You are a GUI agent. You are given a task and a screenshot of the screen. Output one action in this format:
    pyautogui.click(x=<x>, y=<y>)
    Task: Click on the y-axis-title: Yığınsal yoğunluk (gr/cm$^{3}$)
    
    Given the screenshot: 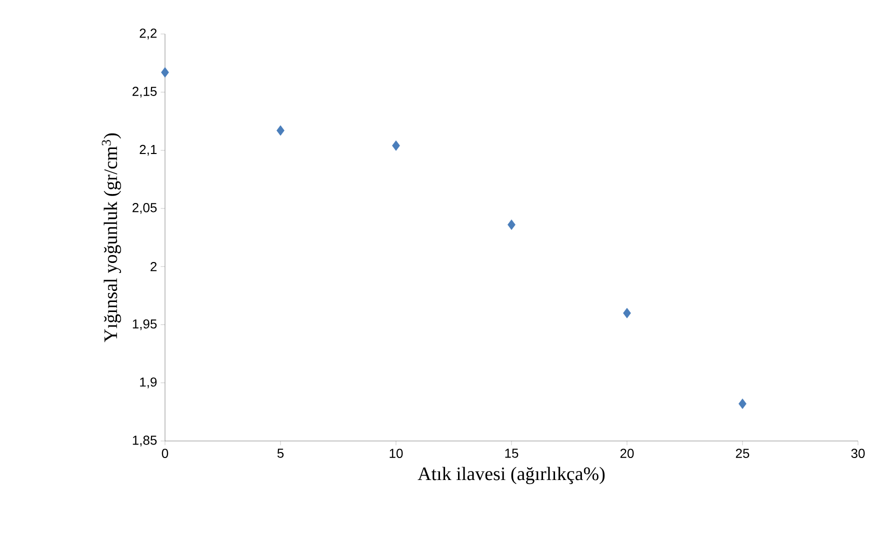 What is the action you would take?
    pyautogui.click(x=112, y=237)
    